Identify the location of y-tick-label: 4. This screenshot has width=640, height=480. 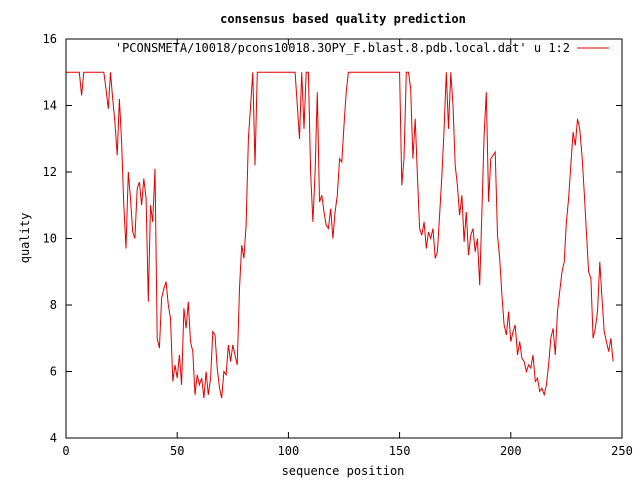
(53, 438).